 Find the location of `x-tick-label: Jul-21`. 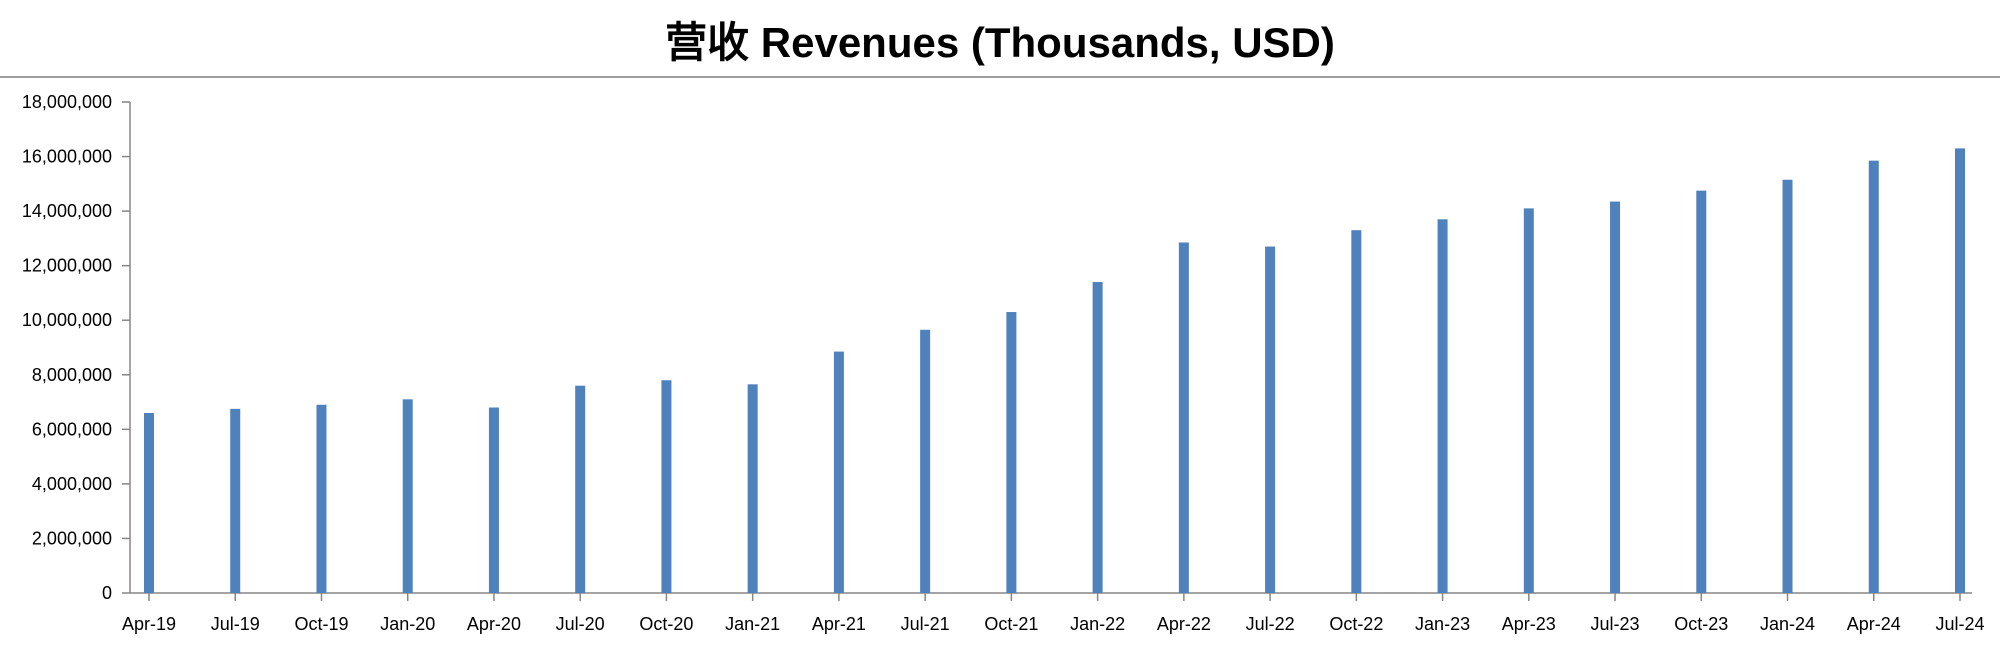

x-tick-label: Jul-21 is located at coordinates (925, 624).